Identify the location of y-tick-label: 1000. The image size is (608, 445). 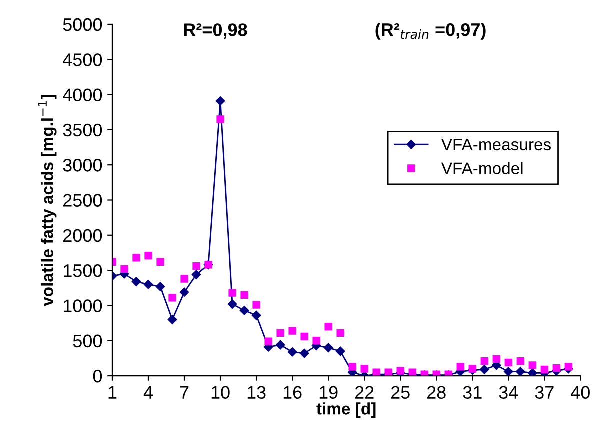
(83, 306).